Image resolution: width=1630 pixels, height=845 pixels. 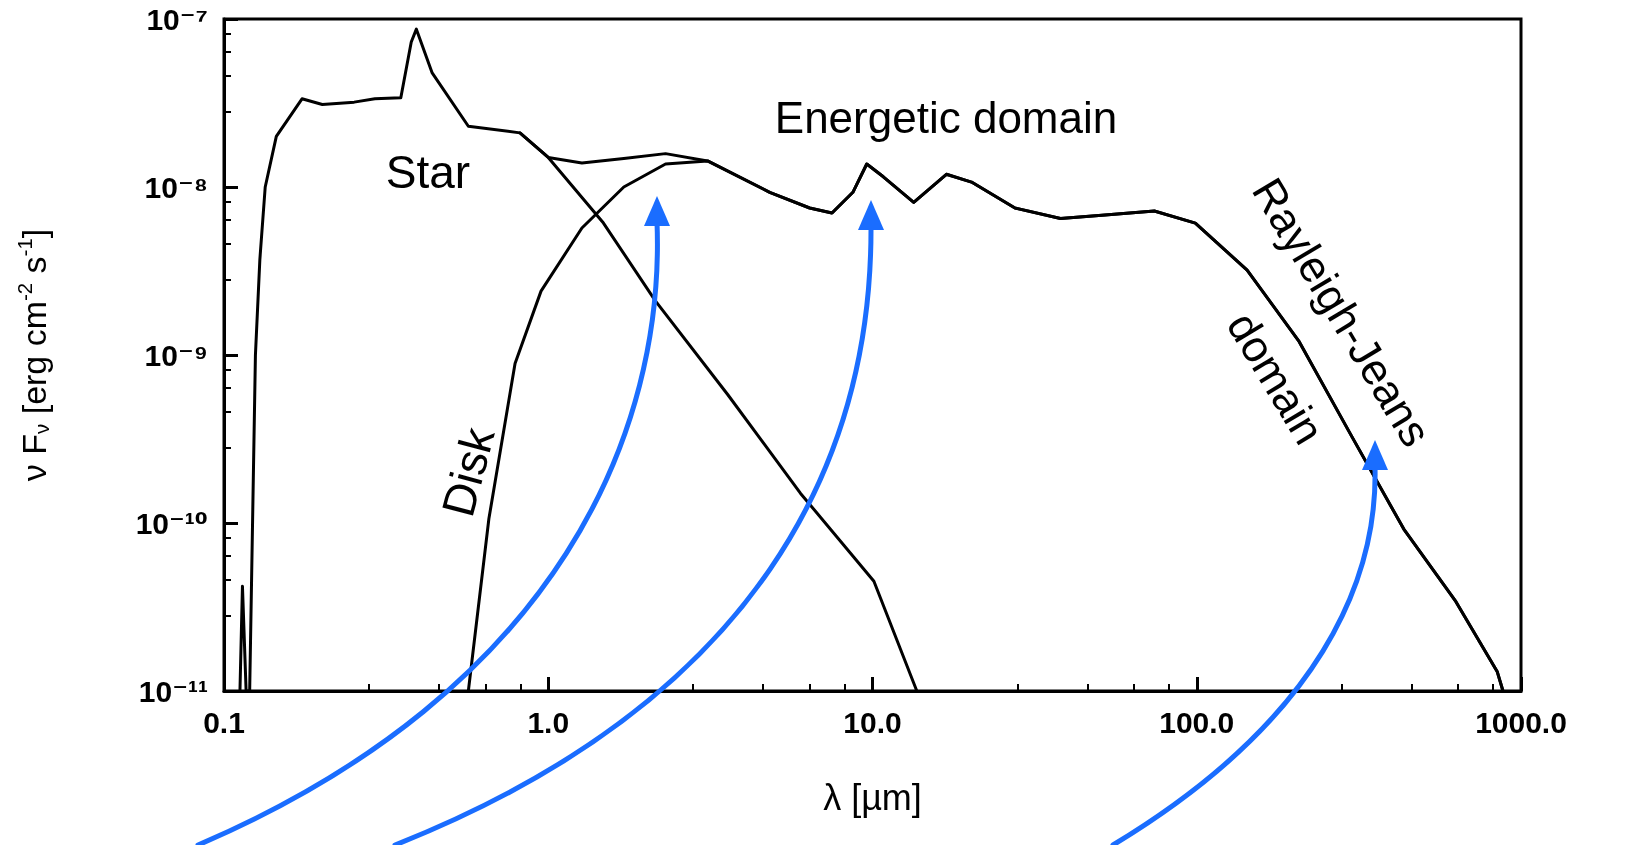 I want to click on x-tick-label: 1000.0, so click(x=1521, y=722).